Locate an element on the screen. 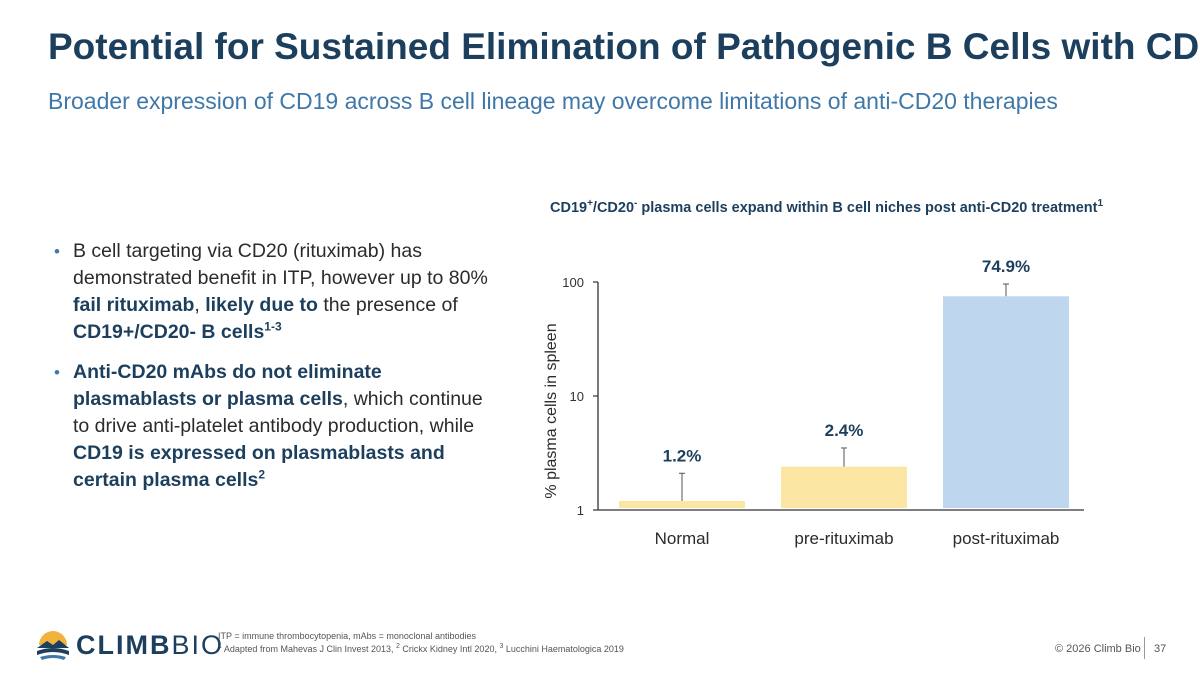  bullet-text-part: fail rituximab is located at coordinates (134, 305).